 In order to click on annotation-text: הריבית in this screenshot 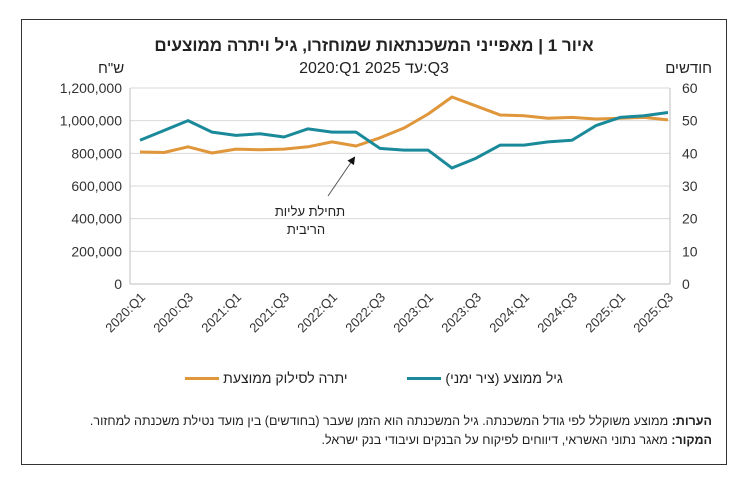, I will do `click(306, 229)`.